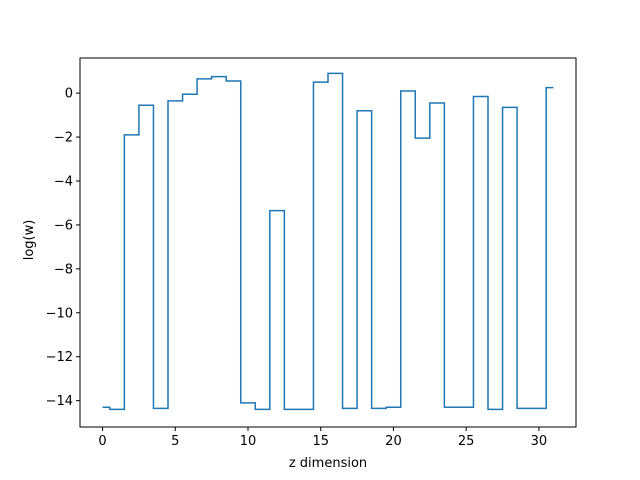 The image size is (640, 480). I want to click on y-tick-label: −4, so click(63, 182).